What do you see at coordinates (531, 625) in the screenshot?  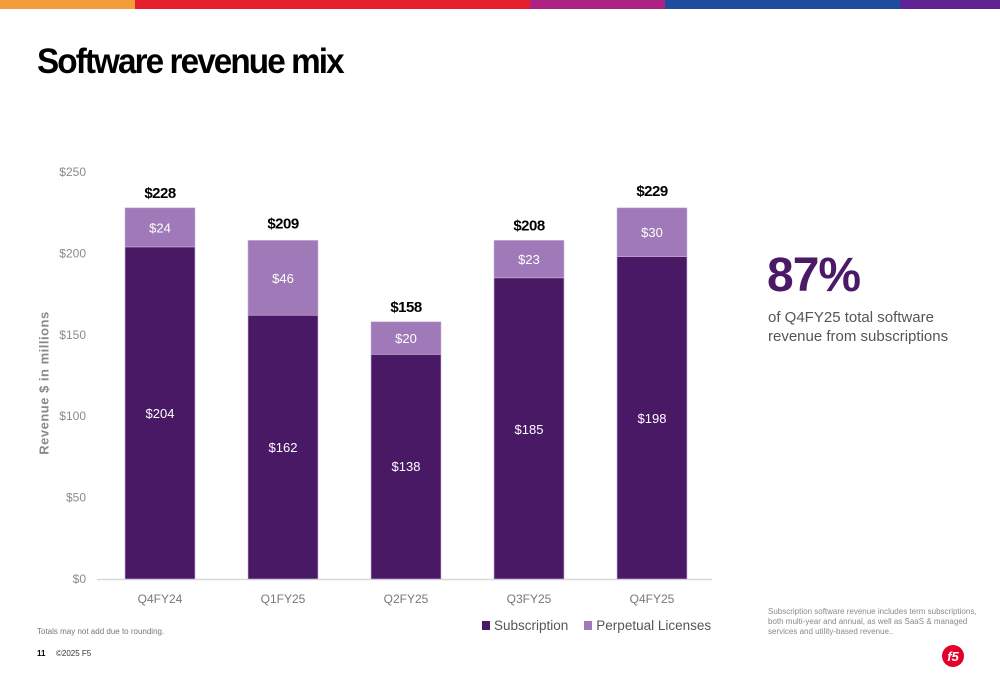 I see `legend-label: Subscription` at bounding box center [531, 625].